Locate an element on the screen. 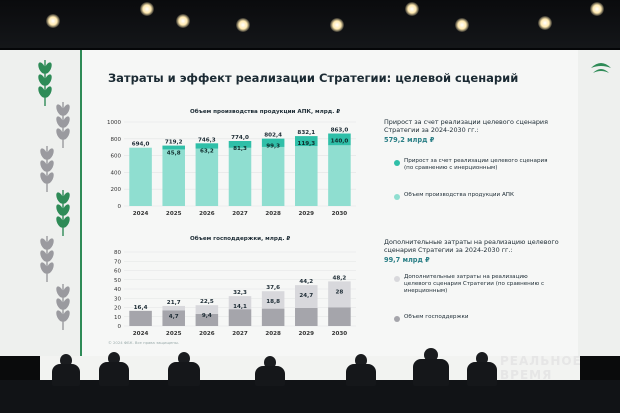  x-tick-label: 2024 is located at coordinates (141, 214).